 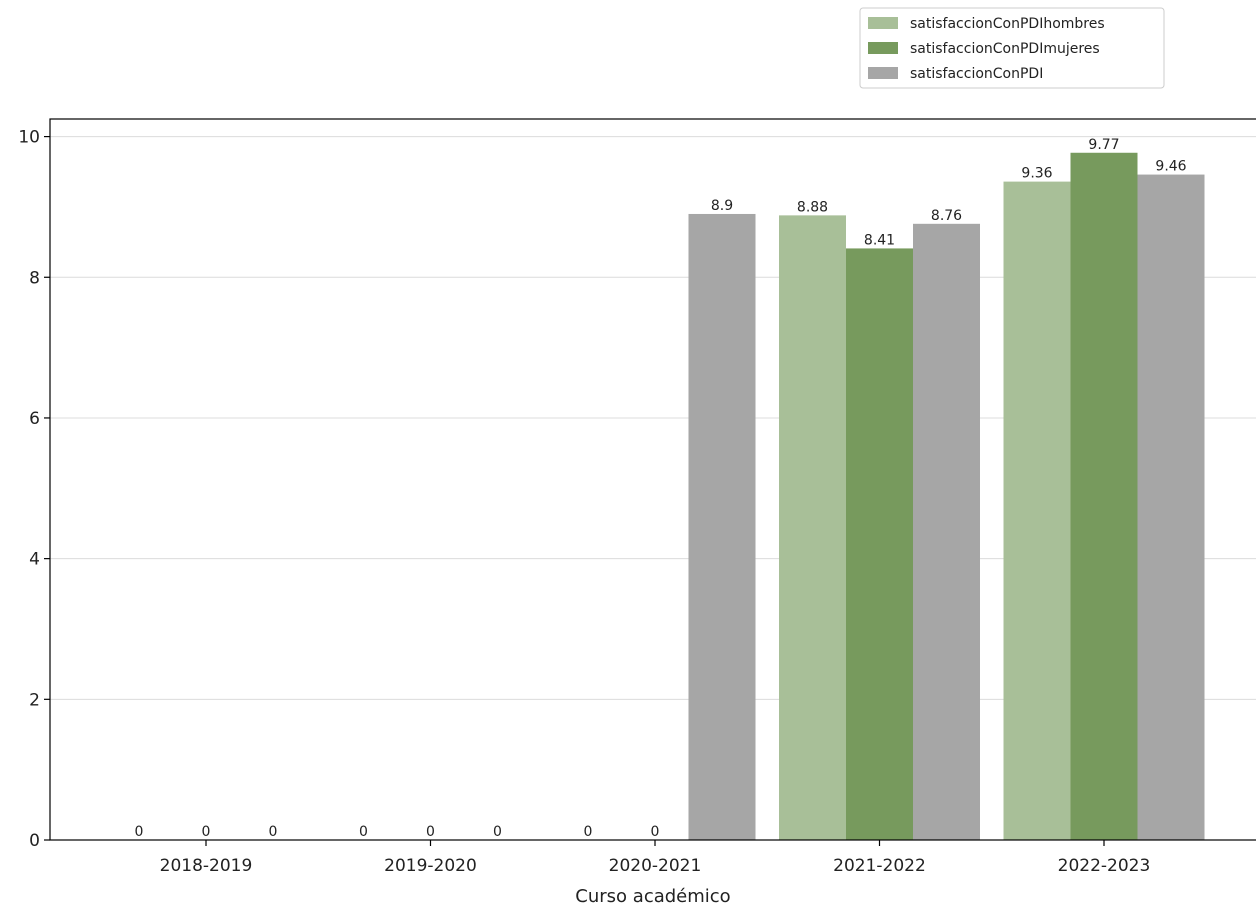 What do you see at coordinates (879, 866) in the screenshot?
I see `x-tick-label: 2021-2022` at bounding box center [879, 866].